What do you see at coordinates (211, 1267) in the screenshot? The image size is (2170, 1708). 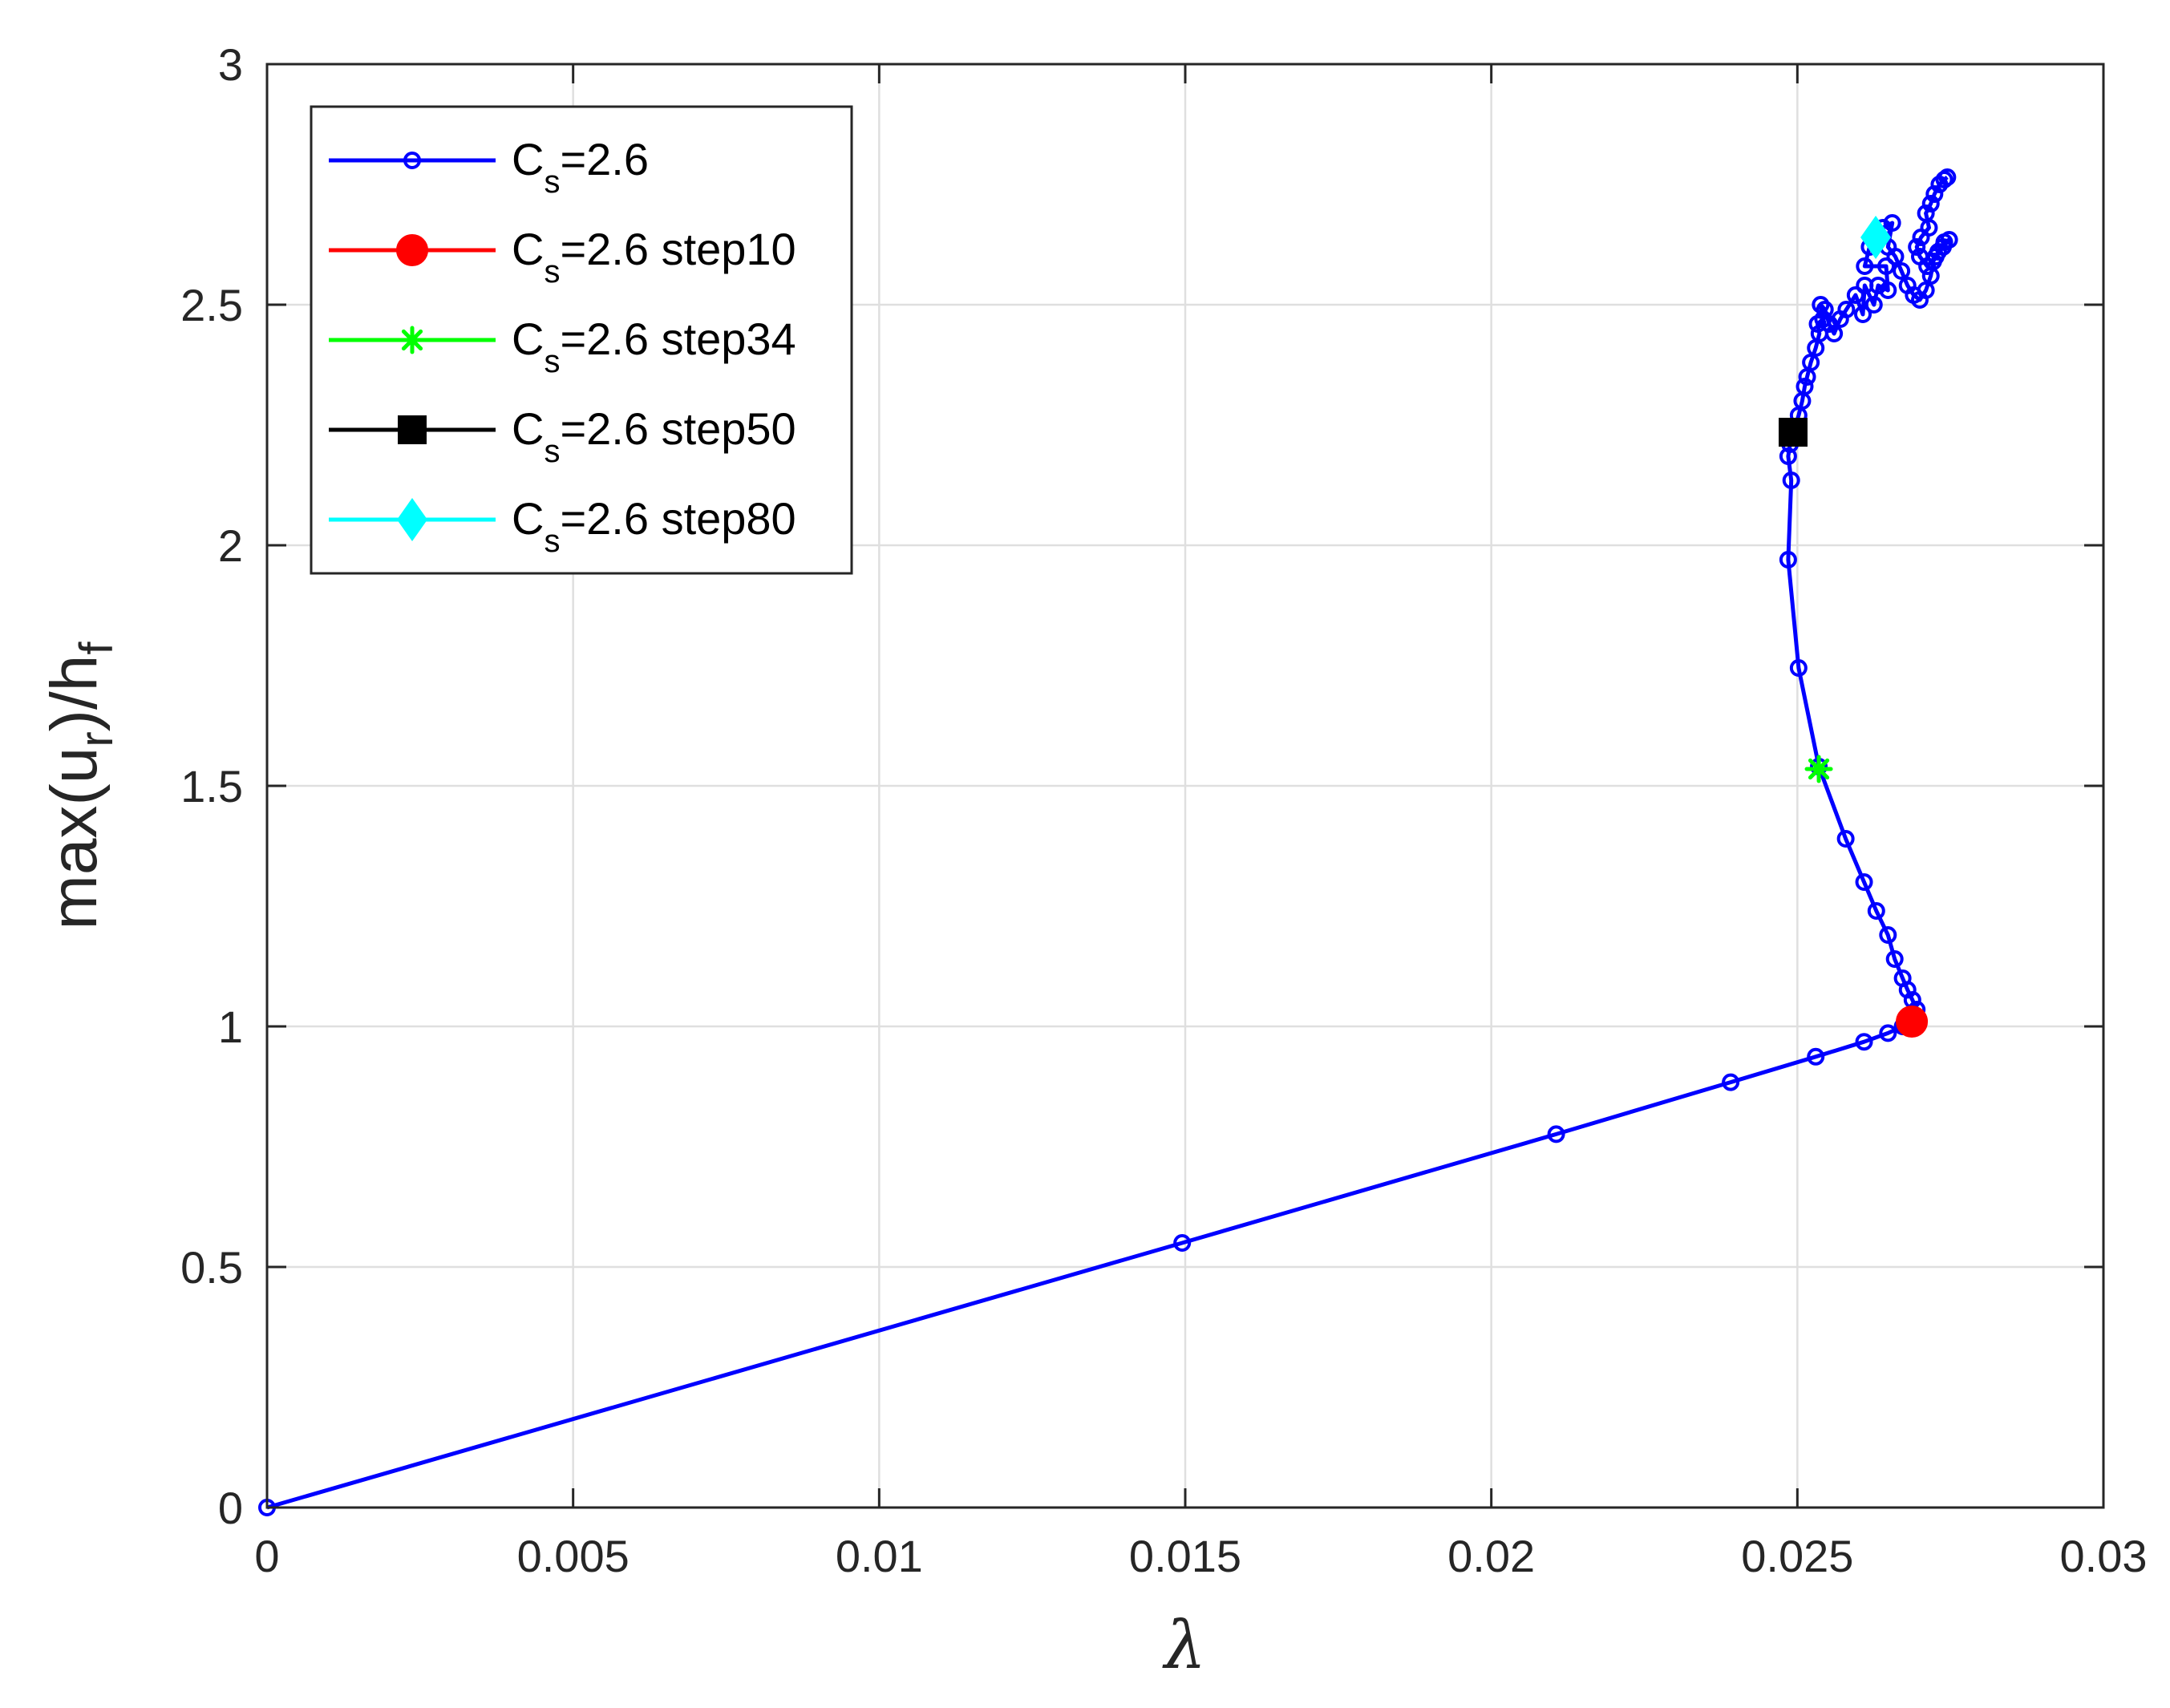 I see `y-tick-label: 0.5` at bounding box center [211, 1267].